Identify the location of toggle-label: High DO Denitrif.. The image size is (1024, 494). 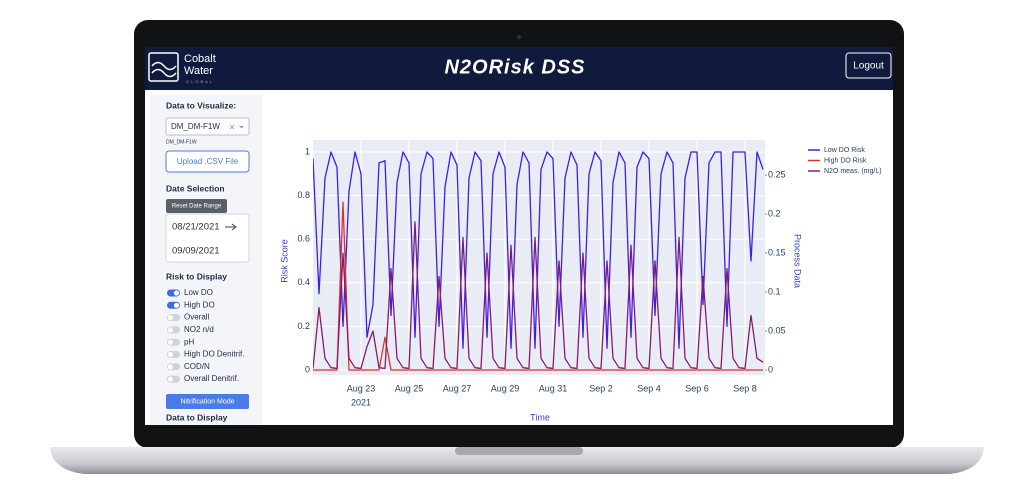
(214, 354).